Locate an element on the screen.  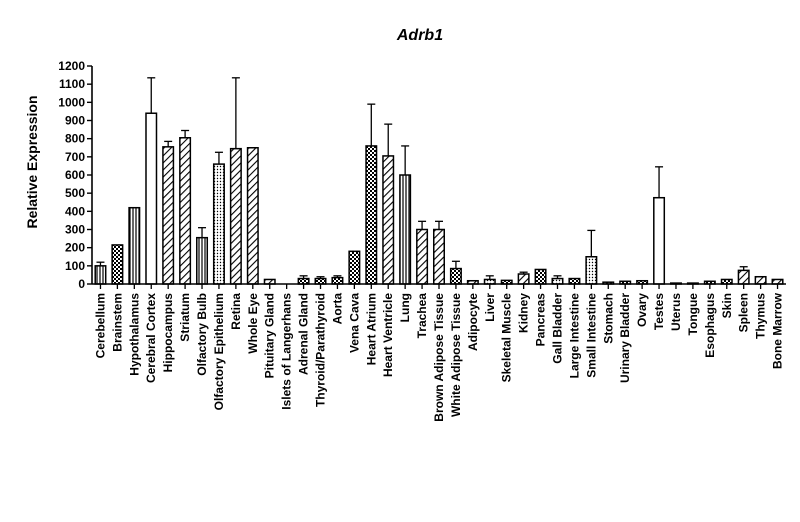
x-tick-label: Small Intestine is located at coordinates (591, 335).